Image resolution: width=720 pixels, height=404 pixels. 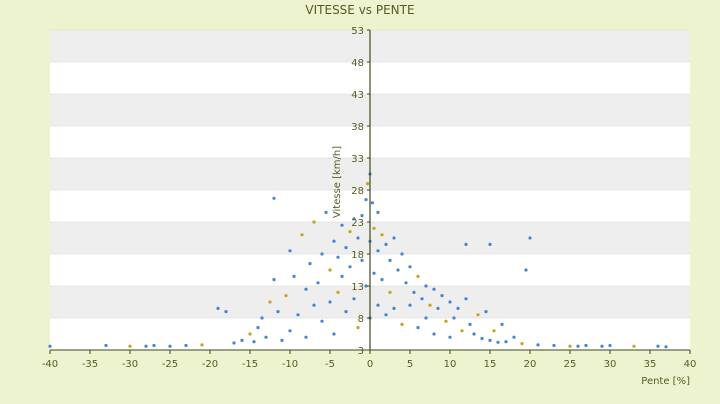 I want to click on x-tick-label: -30, so click(x=130, y=364).